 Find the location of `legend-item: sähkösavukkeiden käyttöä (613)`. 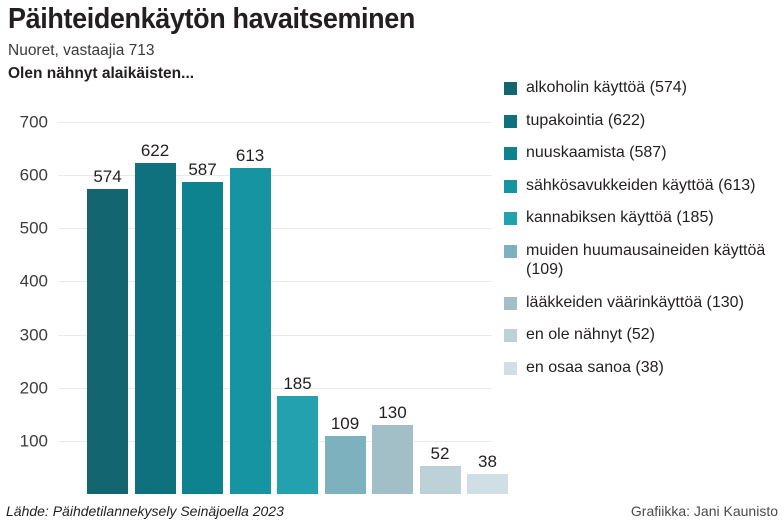

legend-item: sähkösavukkeiden käyttöä (613) is located at coordinates (642, 186).